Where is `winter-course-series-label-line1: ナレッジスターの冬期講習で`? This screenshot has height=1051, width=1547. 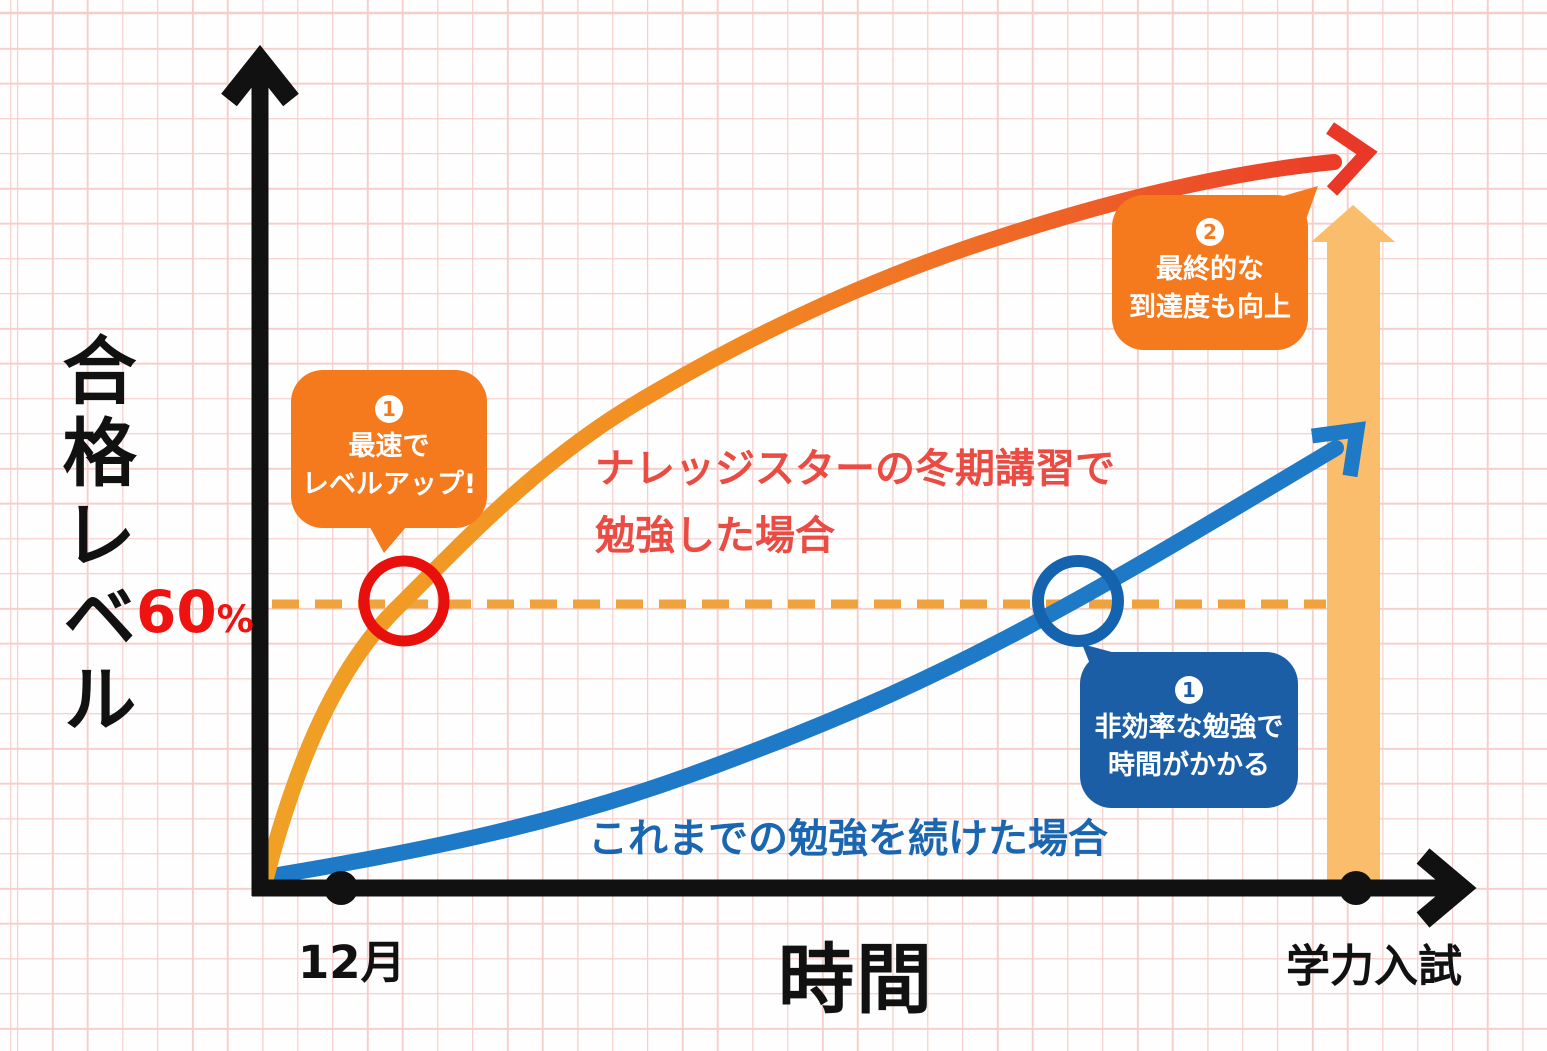
winter-course-series-label-line1: ナレッジスターの冬期講習で is located at coordinates (855, 469).